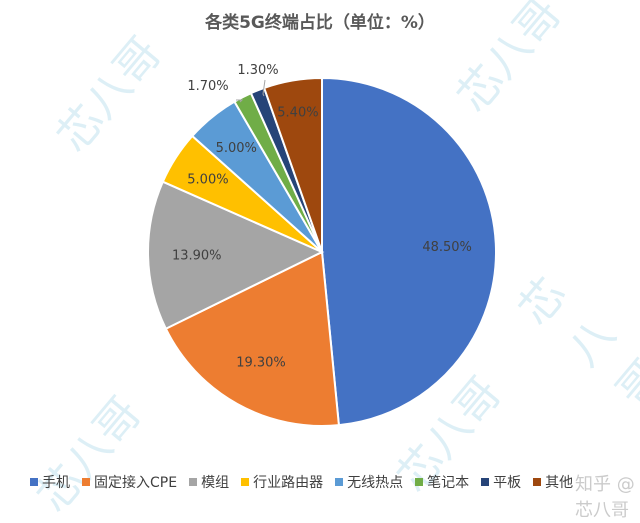  Describe the element at coordinates (507, 483) in the screenshot. I see `legend-label: 平板` at that location.